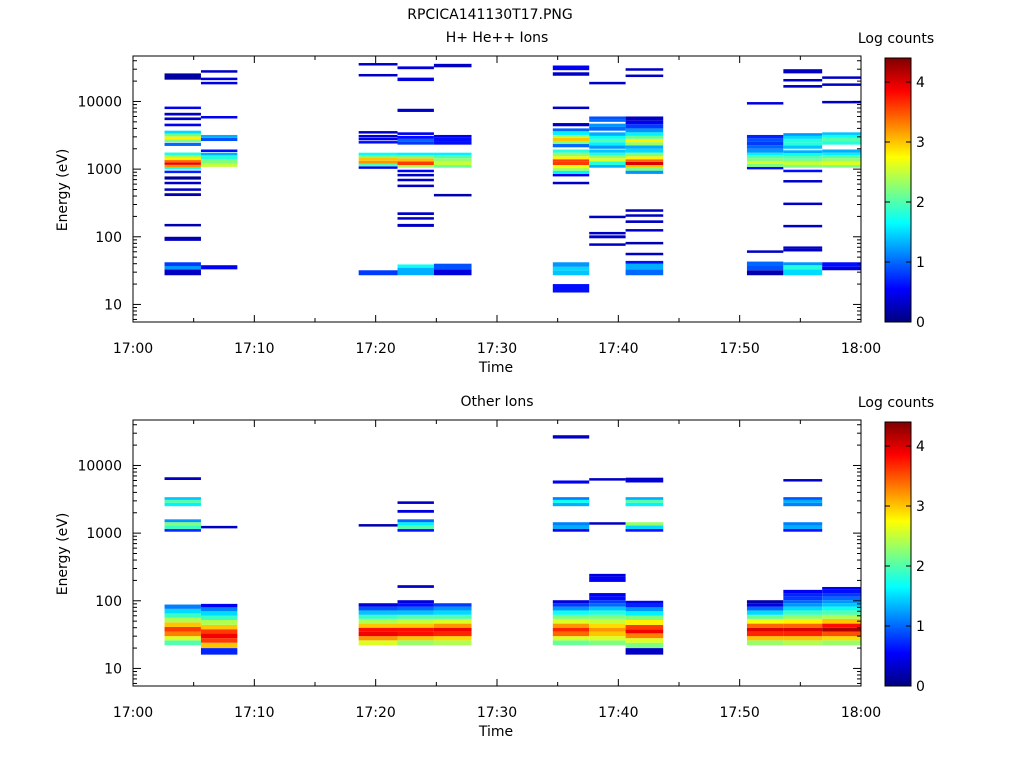 The image size is (1024, 768). What do you see at coordinates (920, 567) in the screenshot?
I see `colorbar-tick-label: 2` at bounding box center [920, 567].